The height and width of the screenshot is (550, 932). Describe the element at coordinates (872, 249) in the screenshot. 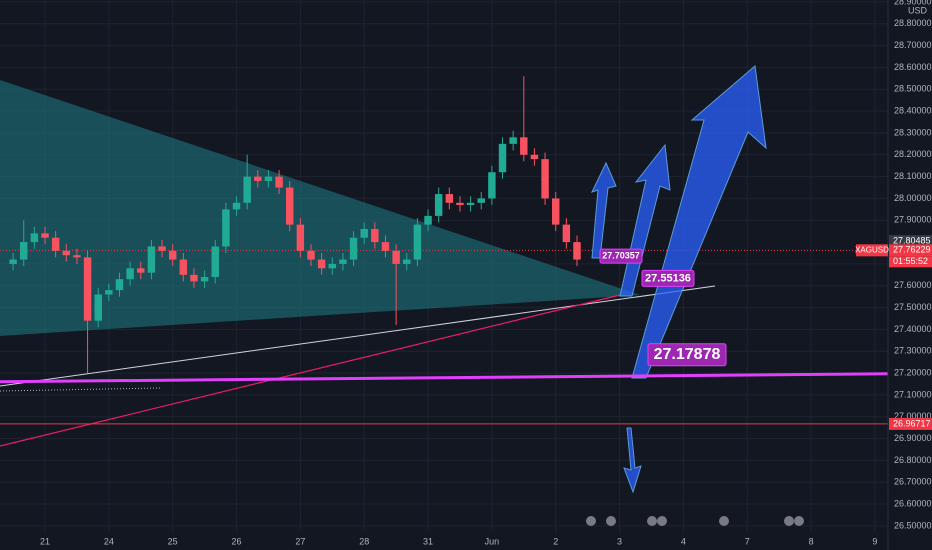

I see `symbol-label: XAGUSD` at that location.